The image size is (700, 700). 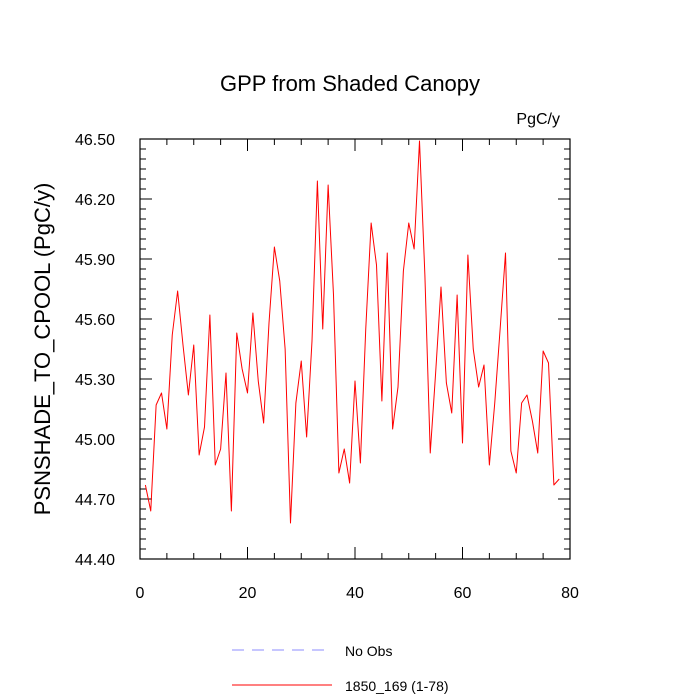 I want to click on y-tick-label: 46.50, so click(x=95, y=140).